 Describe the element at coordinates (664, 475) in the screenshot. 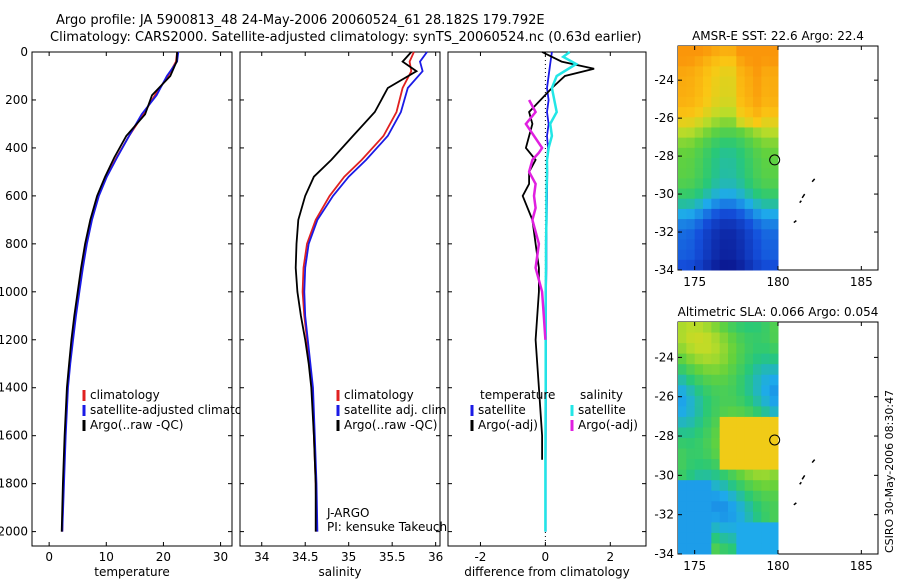

I see `sla-map-ytick-label: -30` at that location.